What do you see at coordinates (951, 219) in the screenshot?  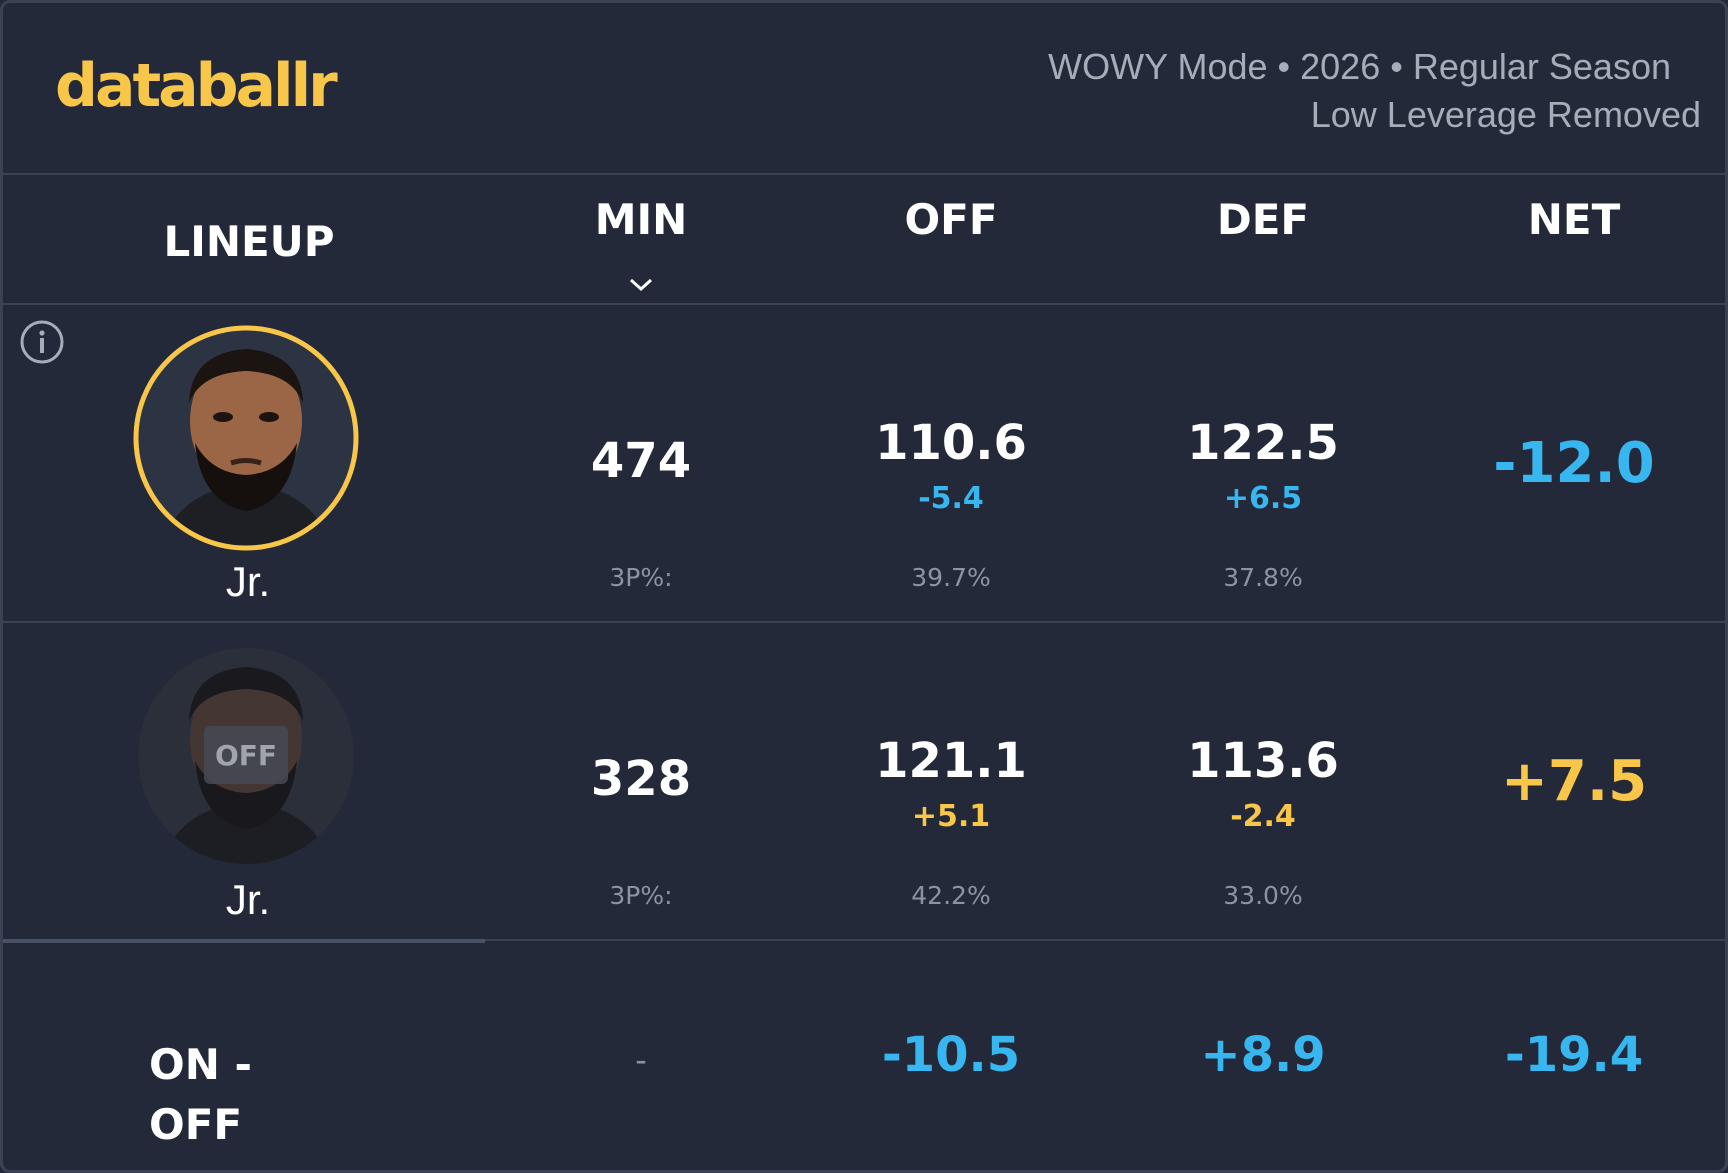 I see `column-header-off: OFF` at bounding box center [951, 219].